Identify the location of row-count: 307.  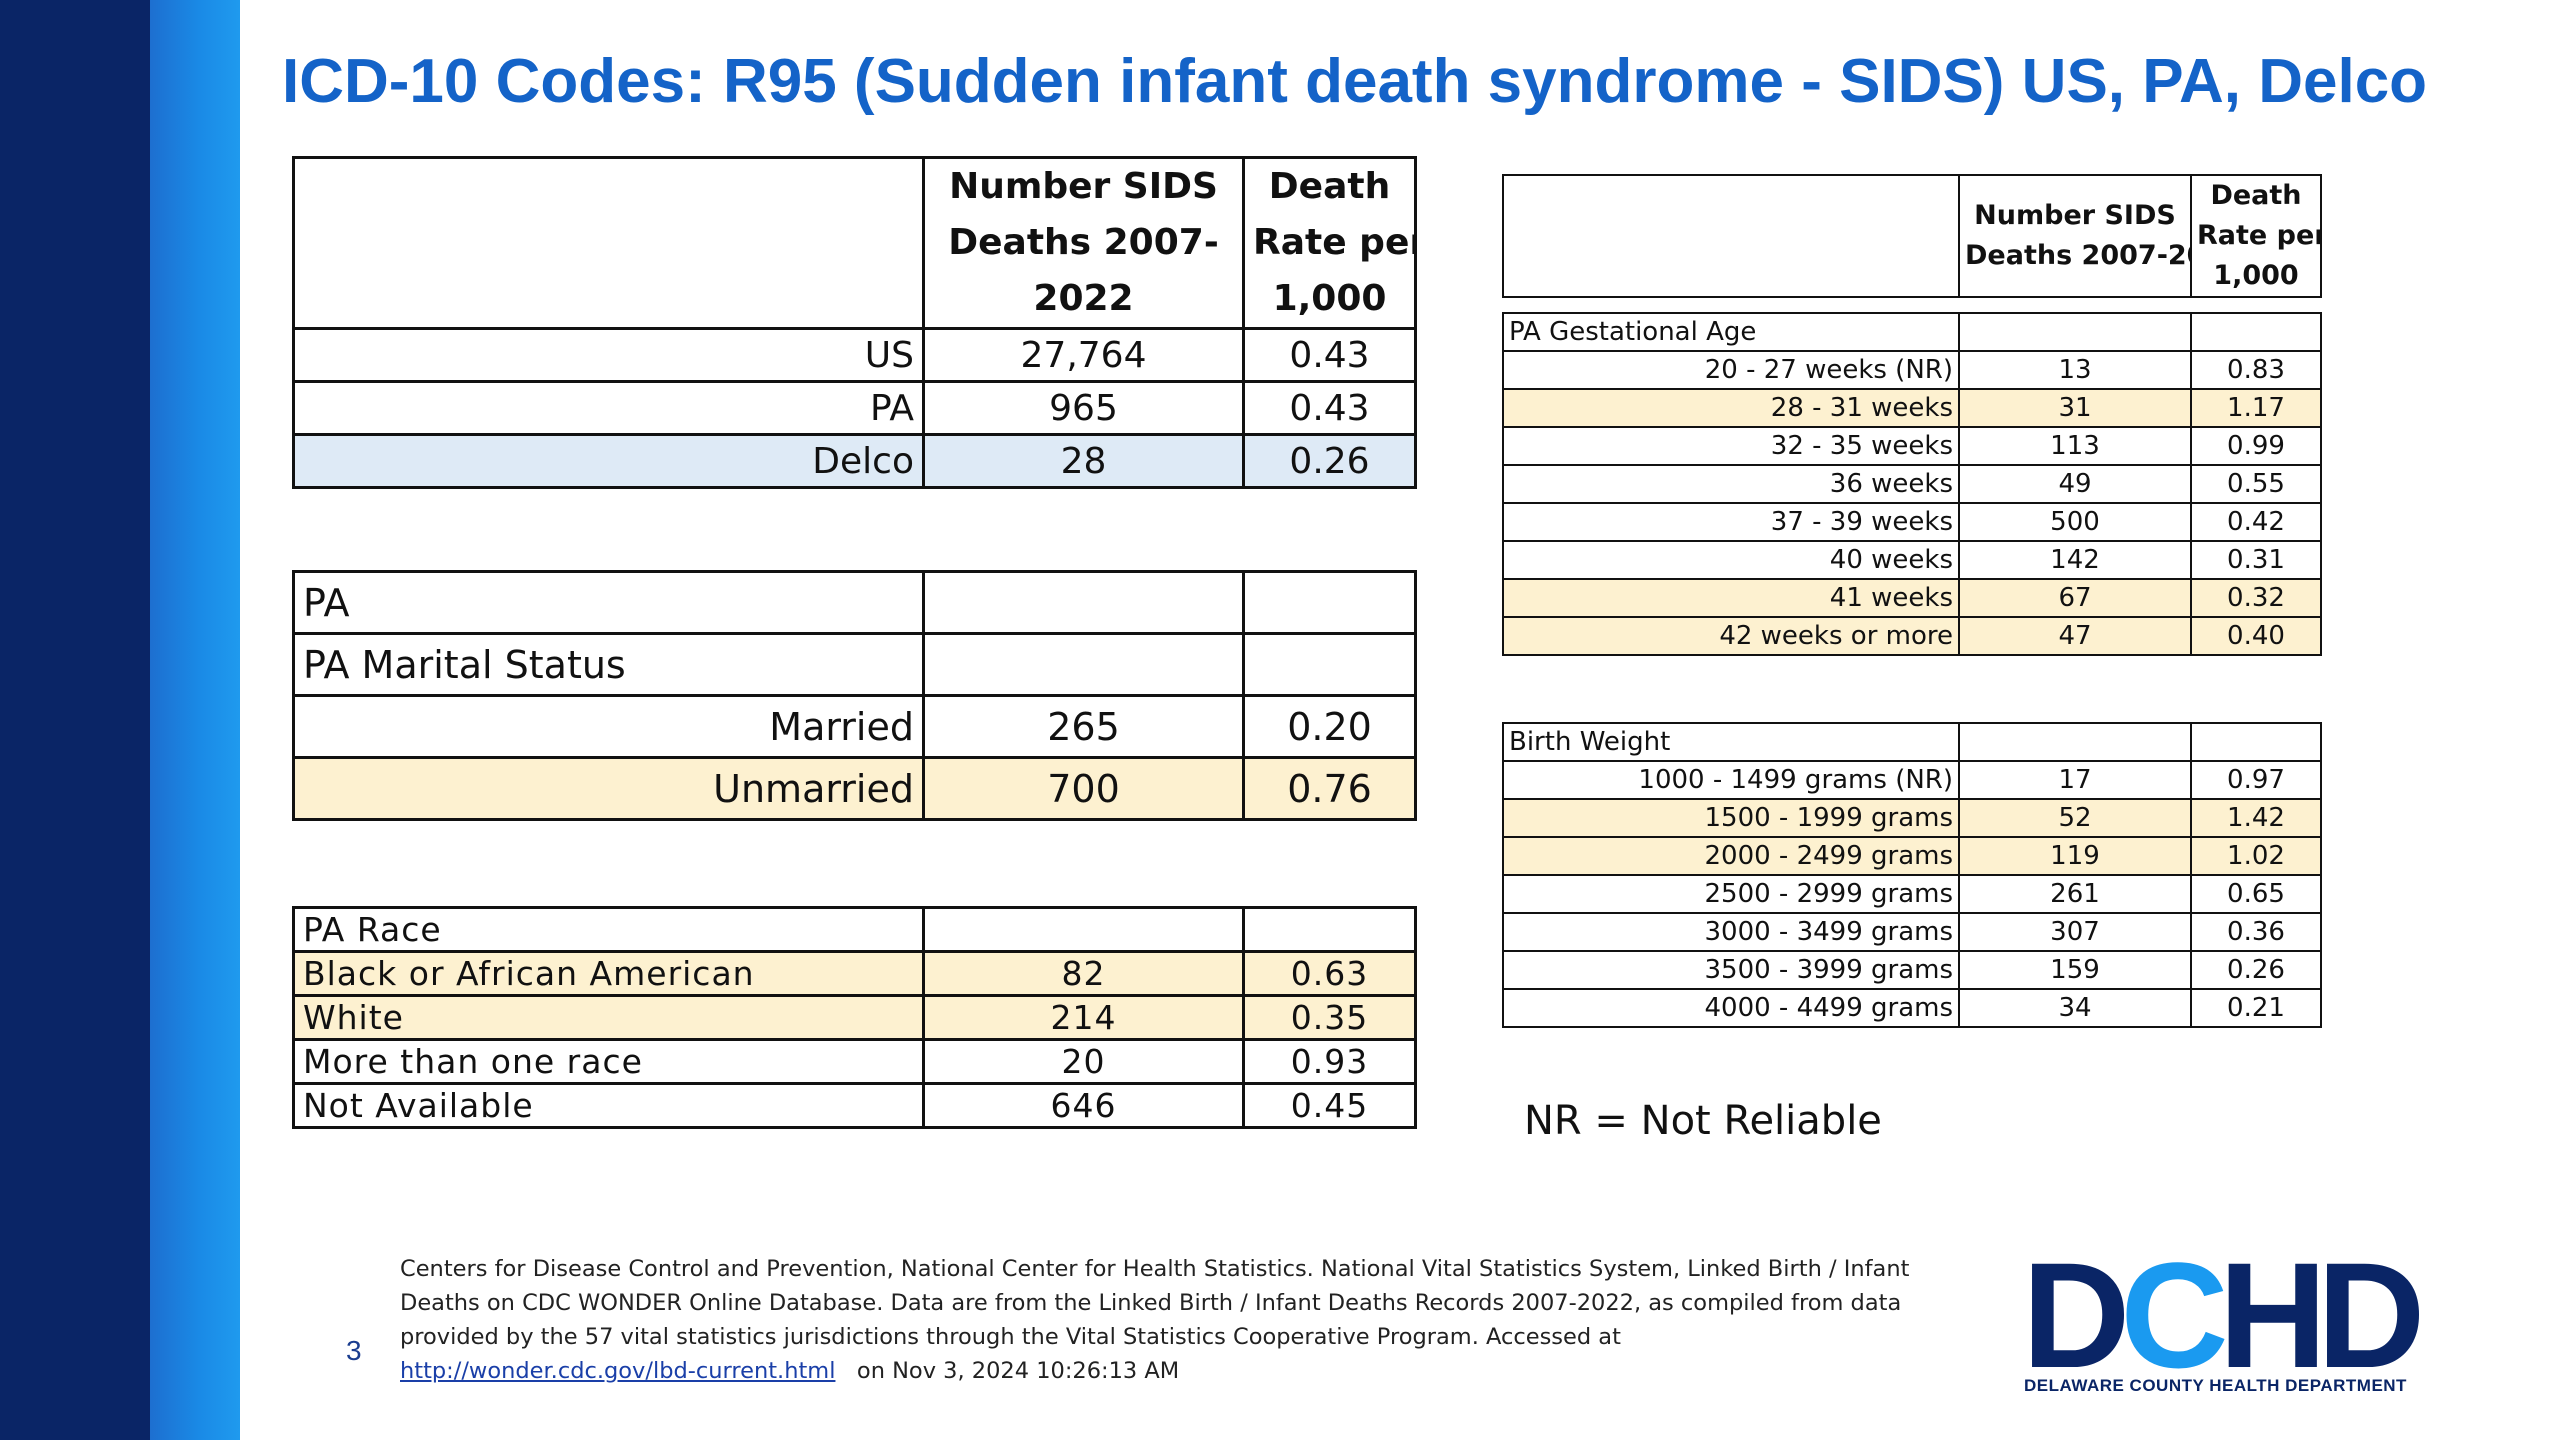
(2075, 932).